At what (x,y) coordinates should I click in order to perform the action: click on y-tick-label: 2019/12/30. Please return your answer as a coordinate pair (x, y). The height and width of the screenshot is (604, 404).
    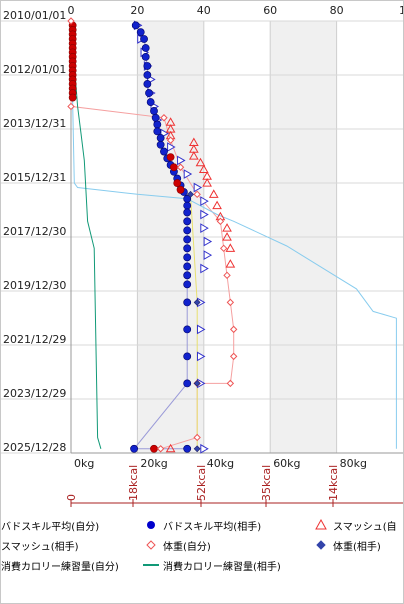
    Looking at the image, I should click on (34, 285).